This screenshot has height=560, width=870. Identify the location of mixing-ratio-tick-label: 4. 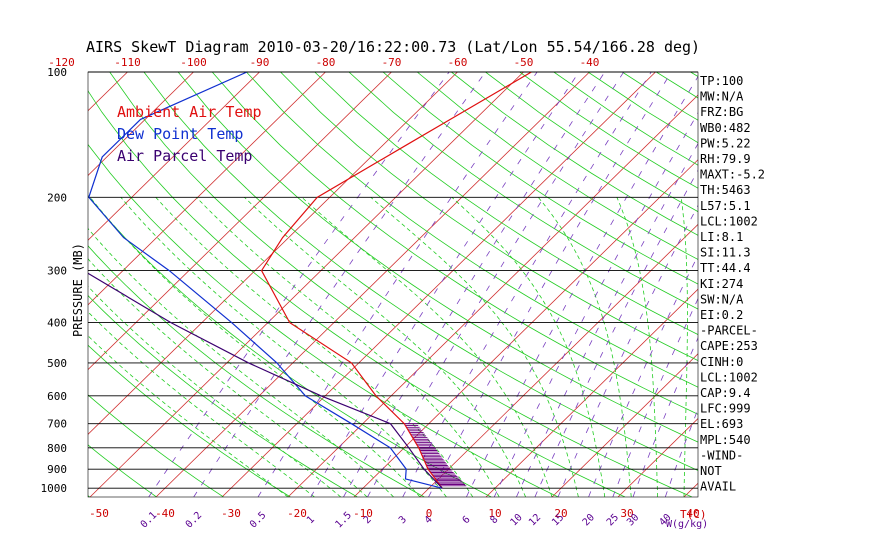
(429, 520).